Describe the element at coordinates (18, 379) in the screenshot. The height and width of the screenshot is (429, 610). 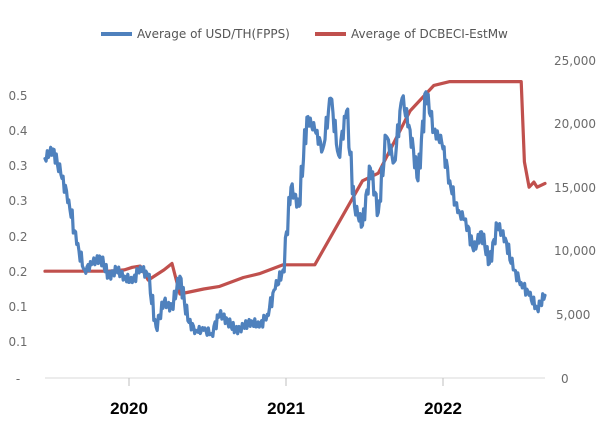
I see `y-left-tick-0: -` at that location.